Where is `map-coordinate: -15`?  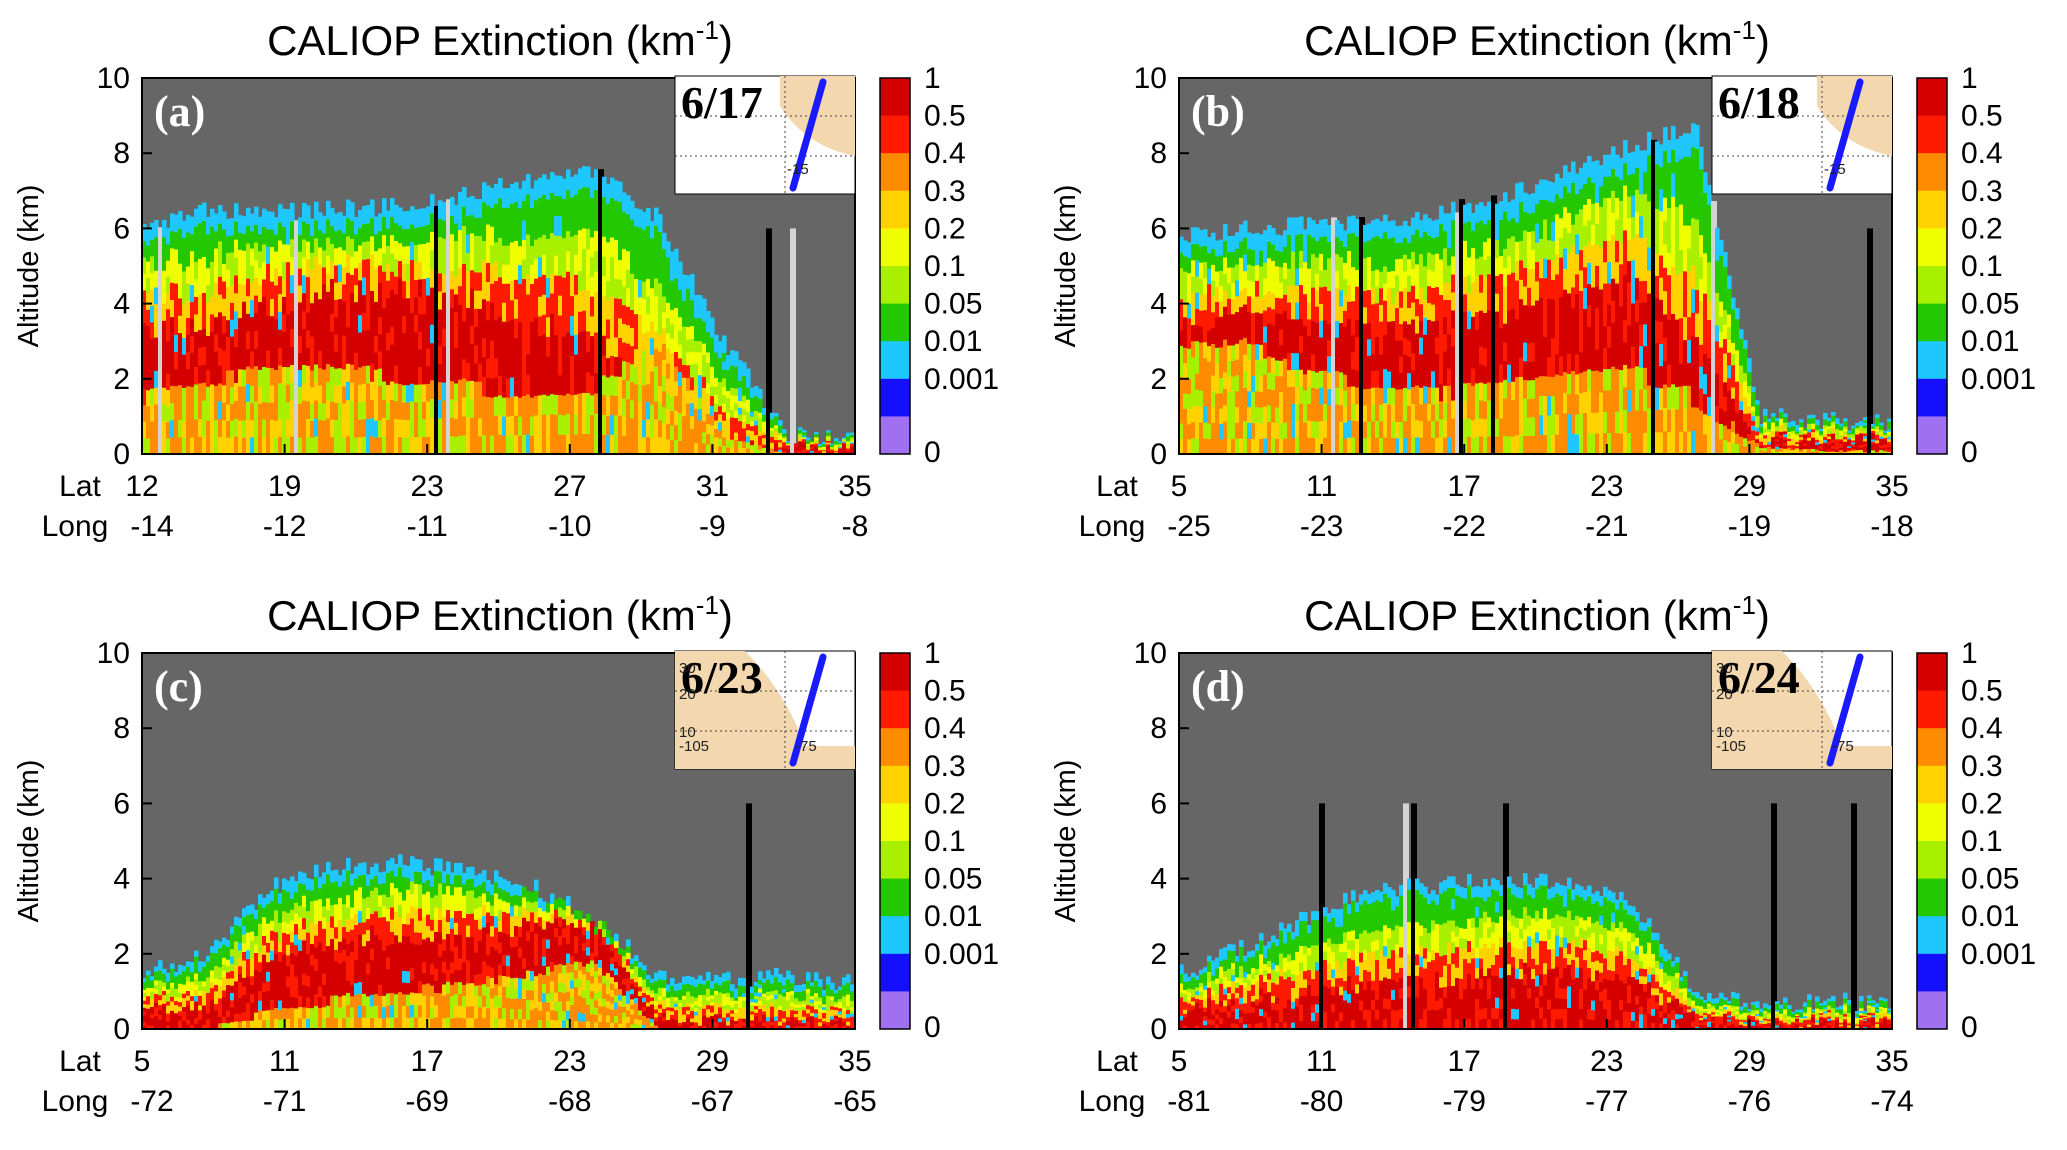
map-coordinate: -15 is located at coordinates (798, 169).